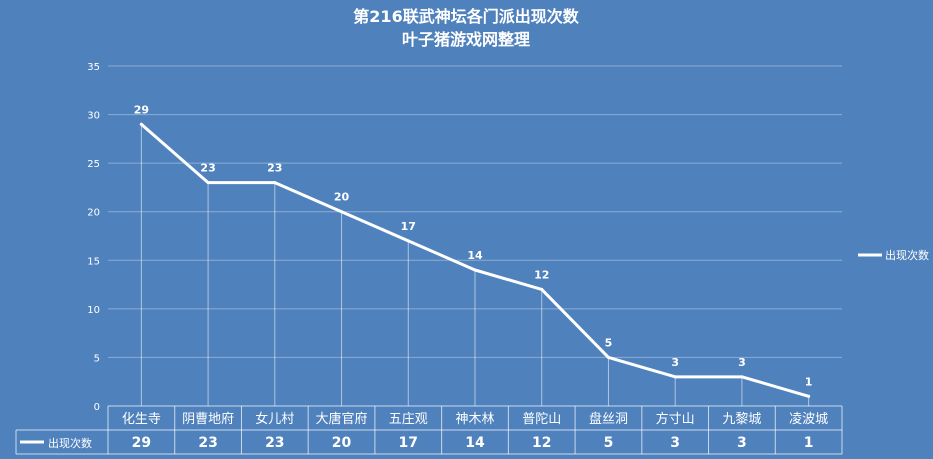 The height and width of the screenshot is (459, 933). Describe the element at coordinates (609, 443) in the screenshot. I see `table-cell-value: 5` at that location.